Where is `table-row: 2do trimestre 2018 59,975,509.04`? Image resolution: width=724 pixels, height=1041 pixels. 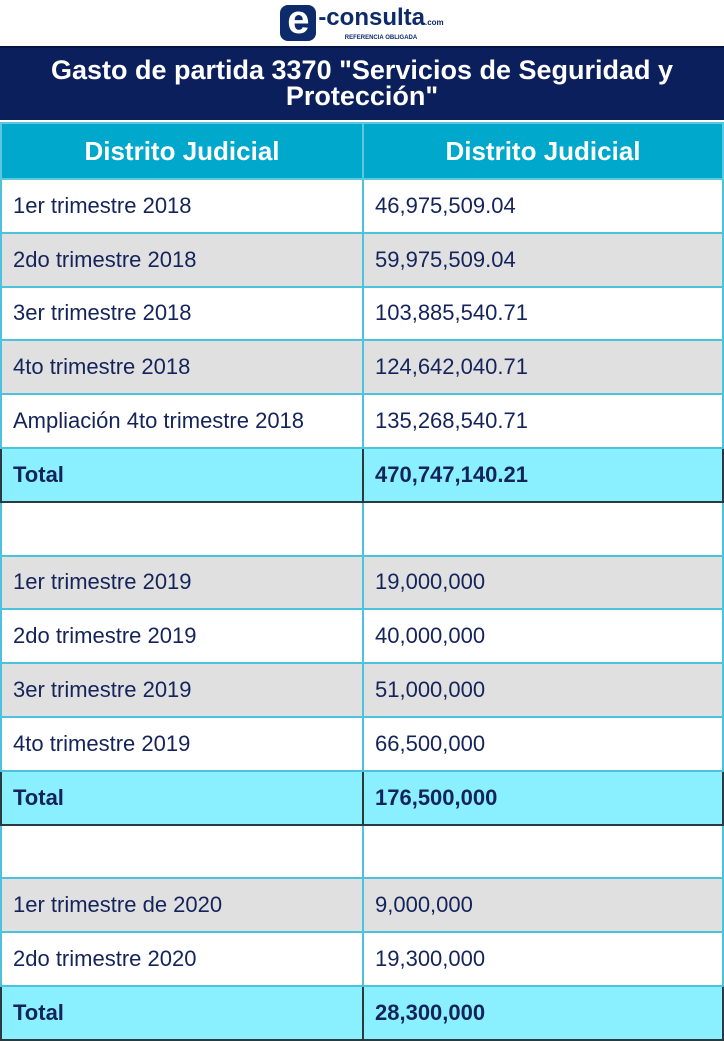
table-row: 2do trimestre 2018 59,975,509.04 is located at coordinates (362, 259).